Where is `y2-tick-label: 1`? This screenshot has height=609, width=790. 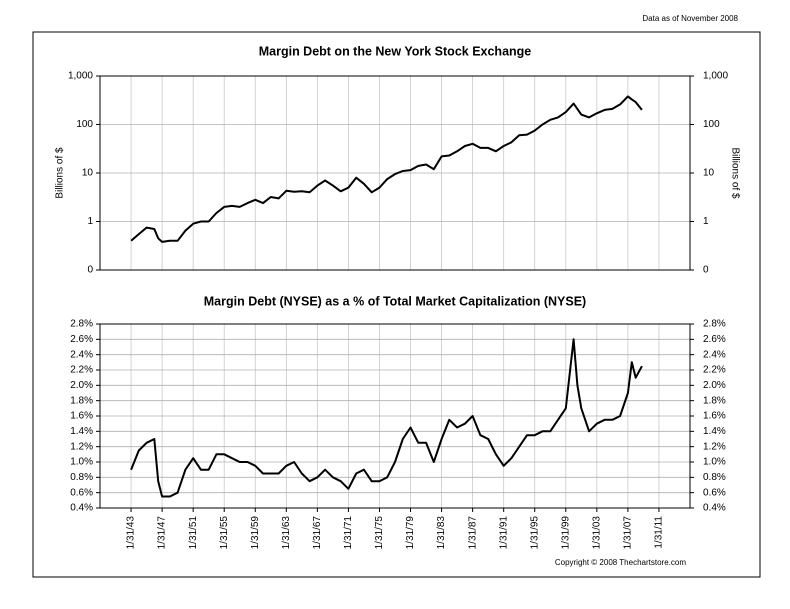
y2-tick-label: 1 is located at coordinates (706, 221).